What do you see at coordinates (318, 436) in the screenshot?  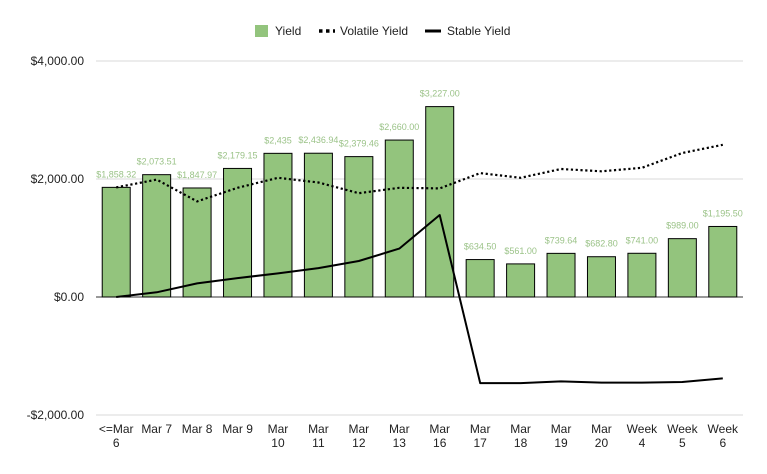 I see `x-category-label: Mar 11` at bounding box center [318, 436].